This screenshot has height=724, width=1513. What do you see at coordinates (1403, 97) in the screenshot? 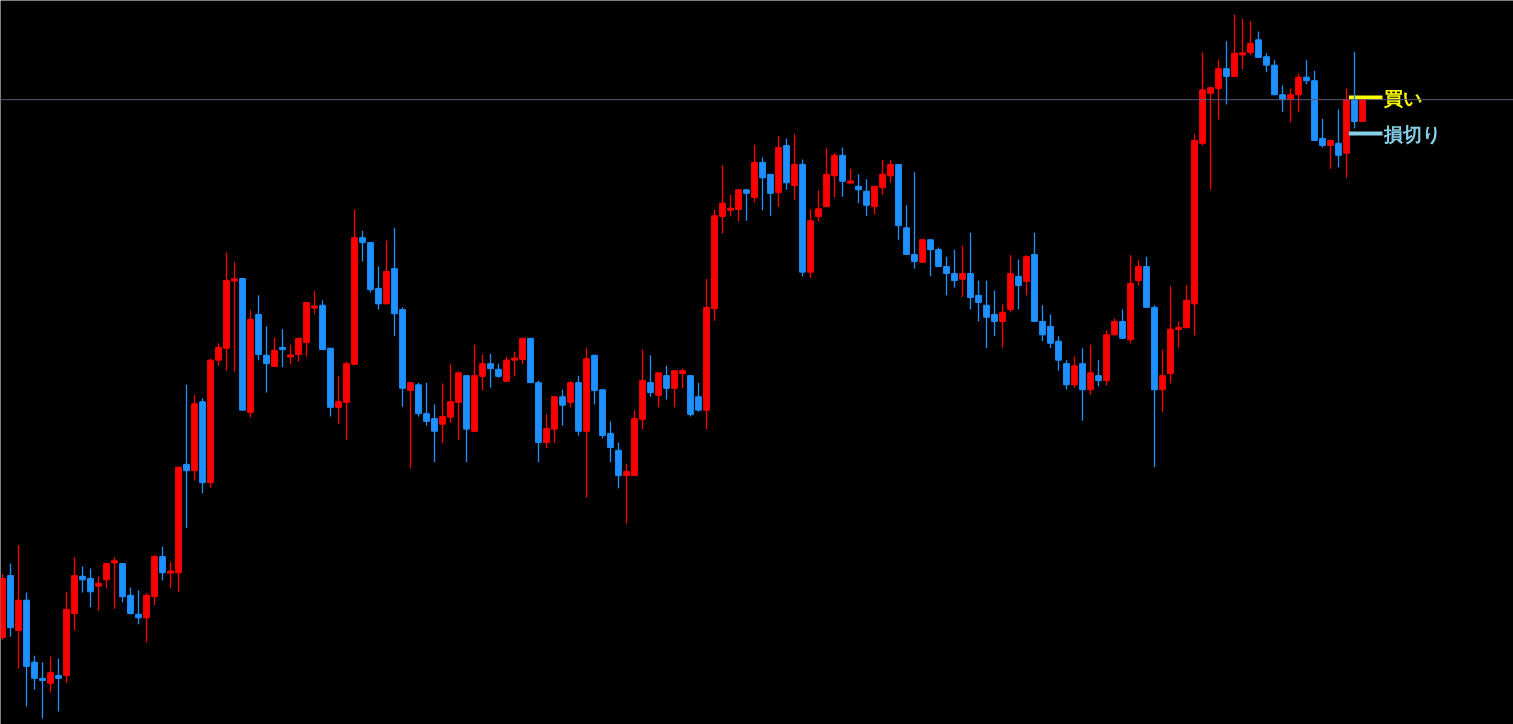
I see `ref-line-label: 買い` at bounding box center [1403, 97].